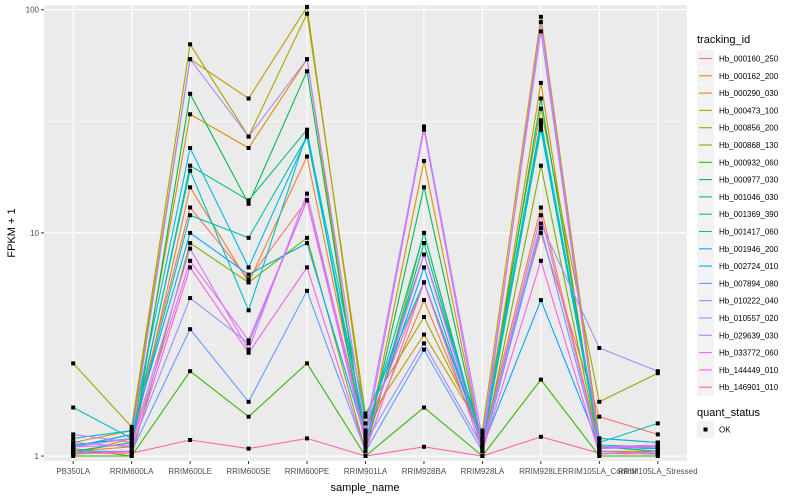  What do you see at coordinates (658, 471) in the screenshot?
I see `x-tick-label: RRIM105LA_Stressed` at bounding box center [658, 471].